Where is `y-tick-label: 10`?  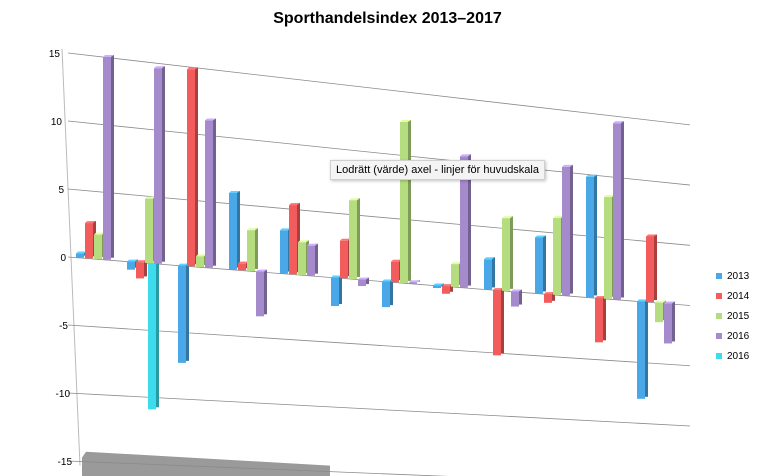
y-tick-label: 10 is located at coordinates (57, 122).